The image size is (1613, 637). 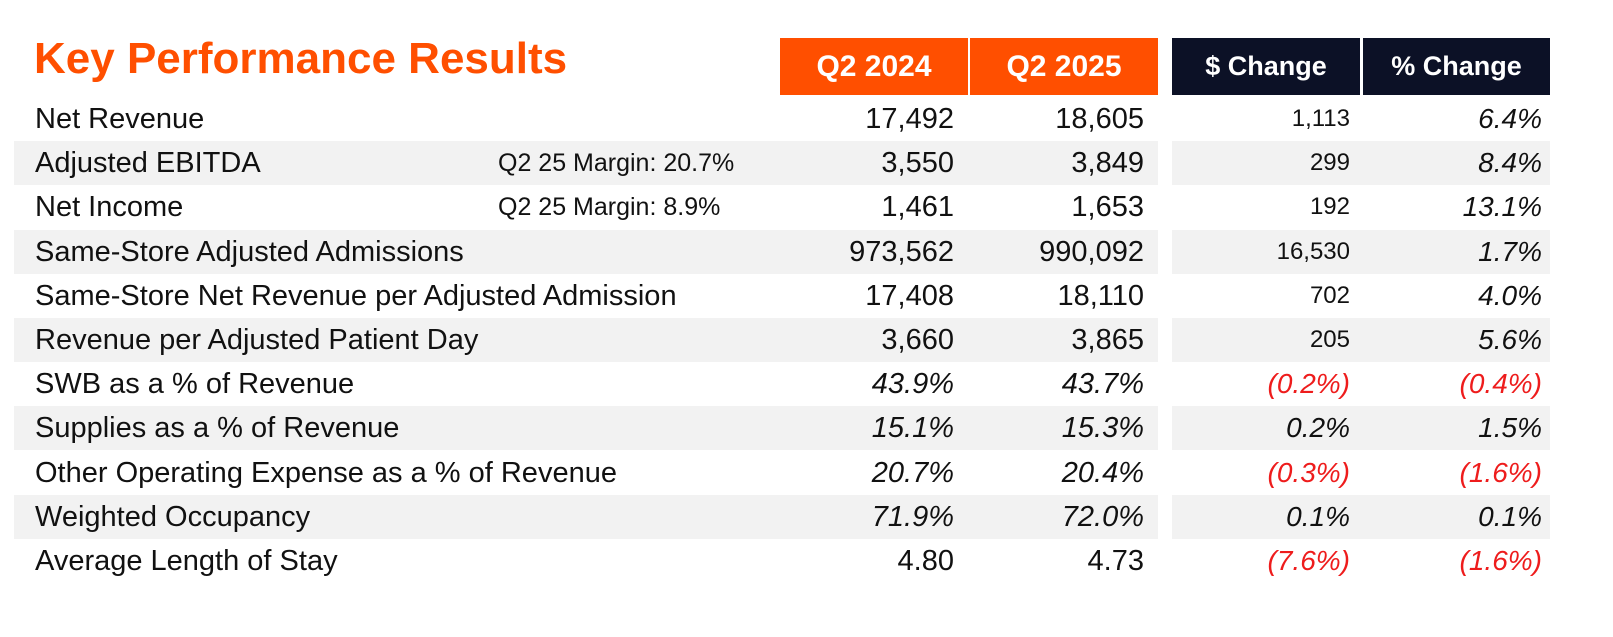 What do you see at coordinates (1102, 428) in the screenshot?
I see `value-q2-2025: 15.3%` at bounding box center [1102, 428].